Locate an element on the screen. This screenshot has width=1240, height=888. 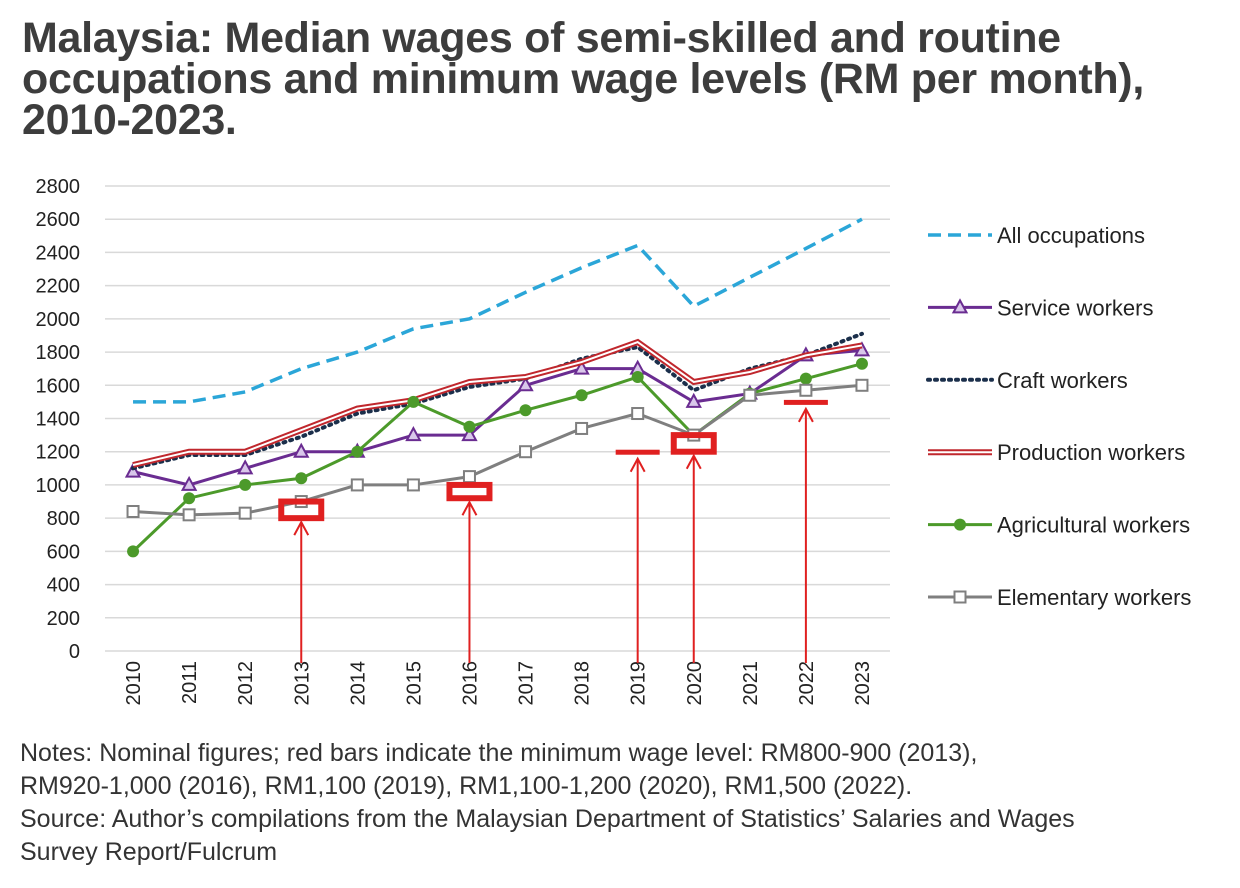
x-tick-label: 2019 is located at coordinates (639, 683).